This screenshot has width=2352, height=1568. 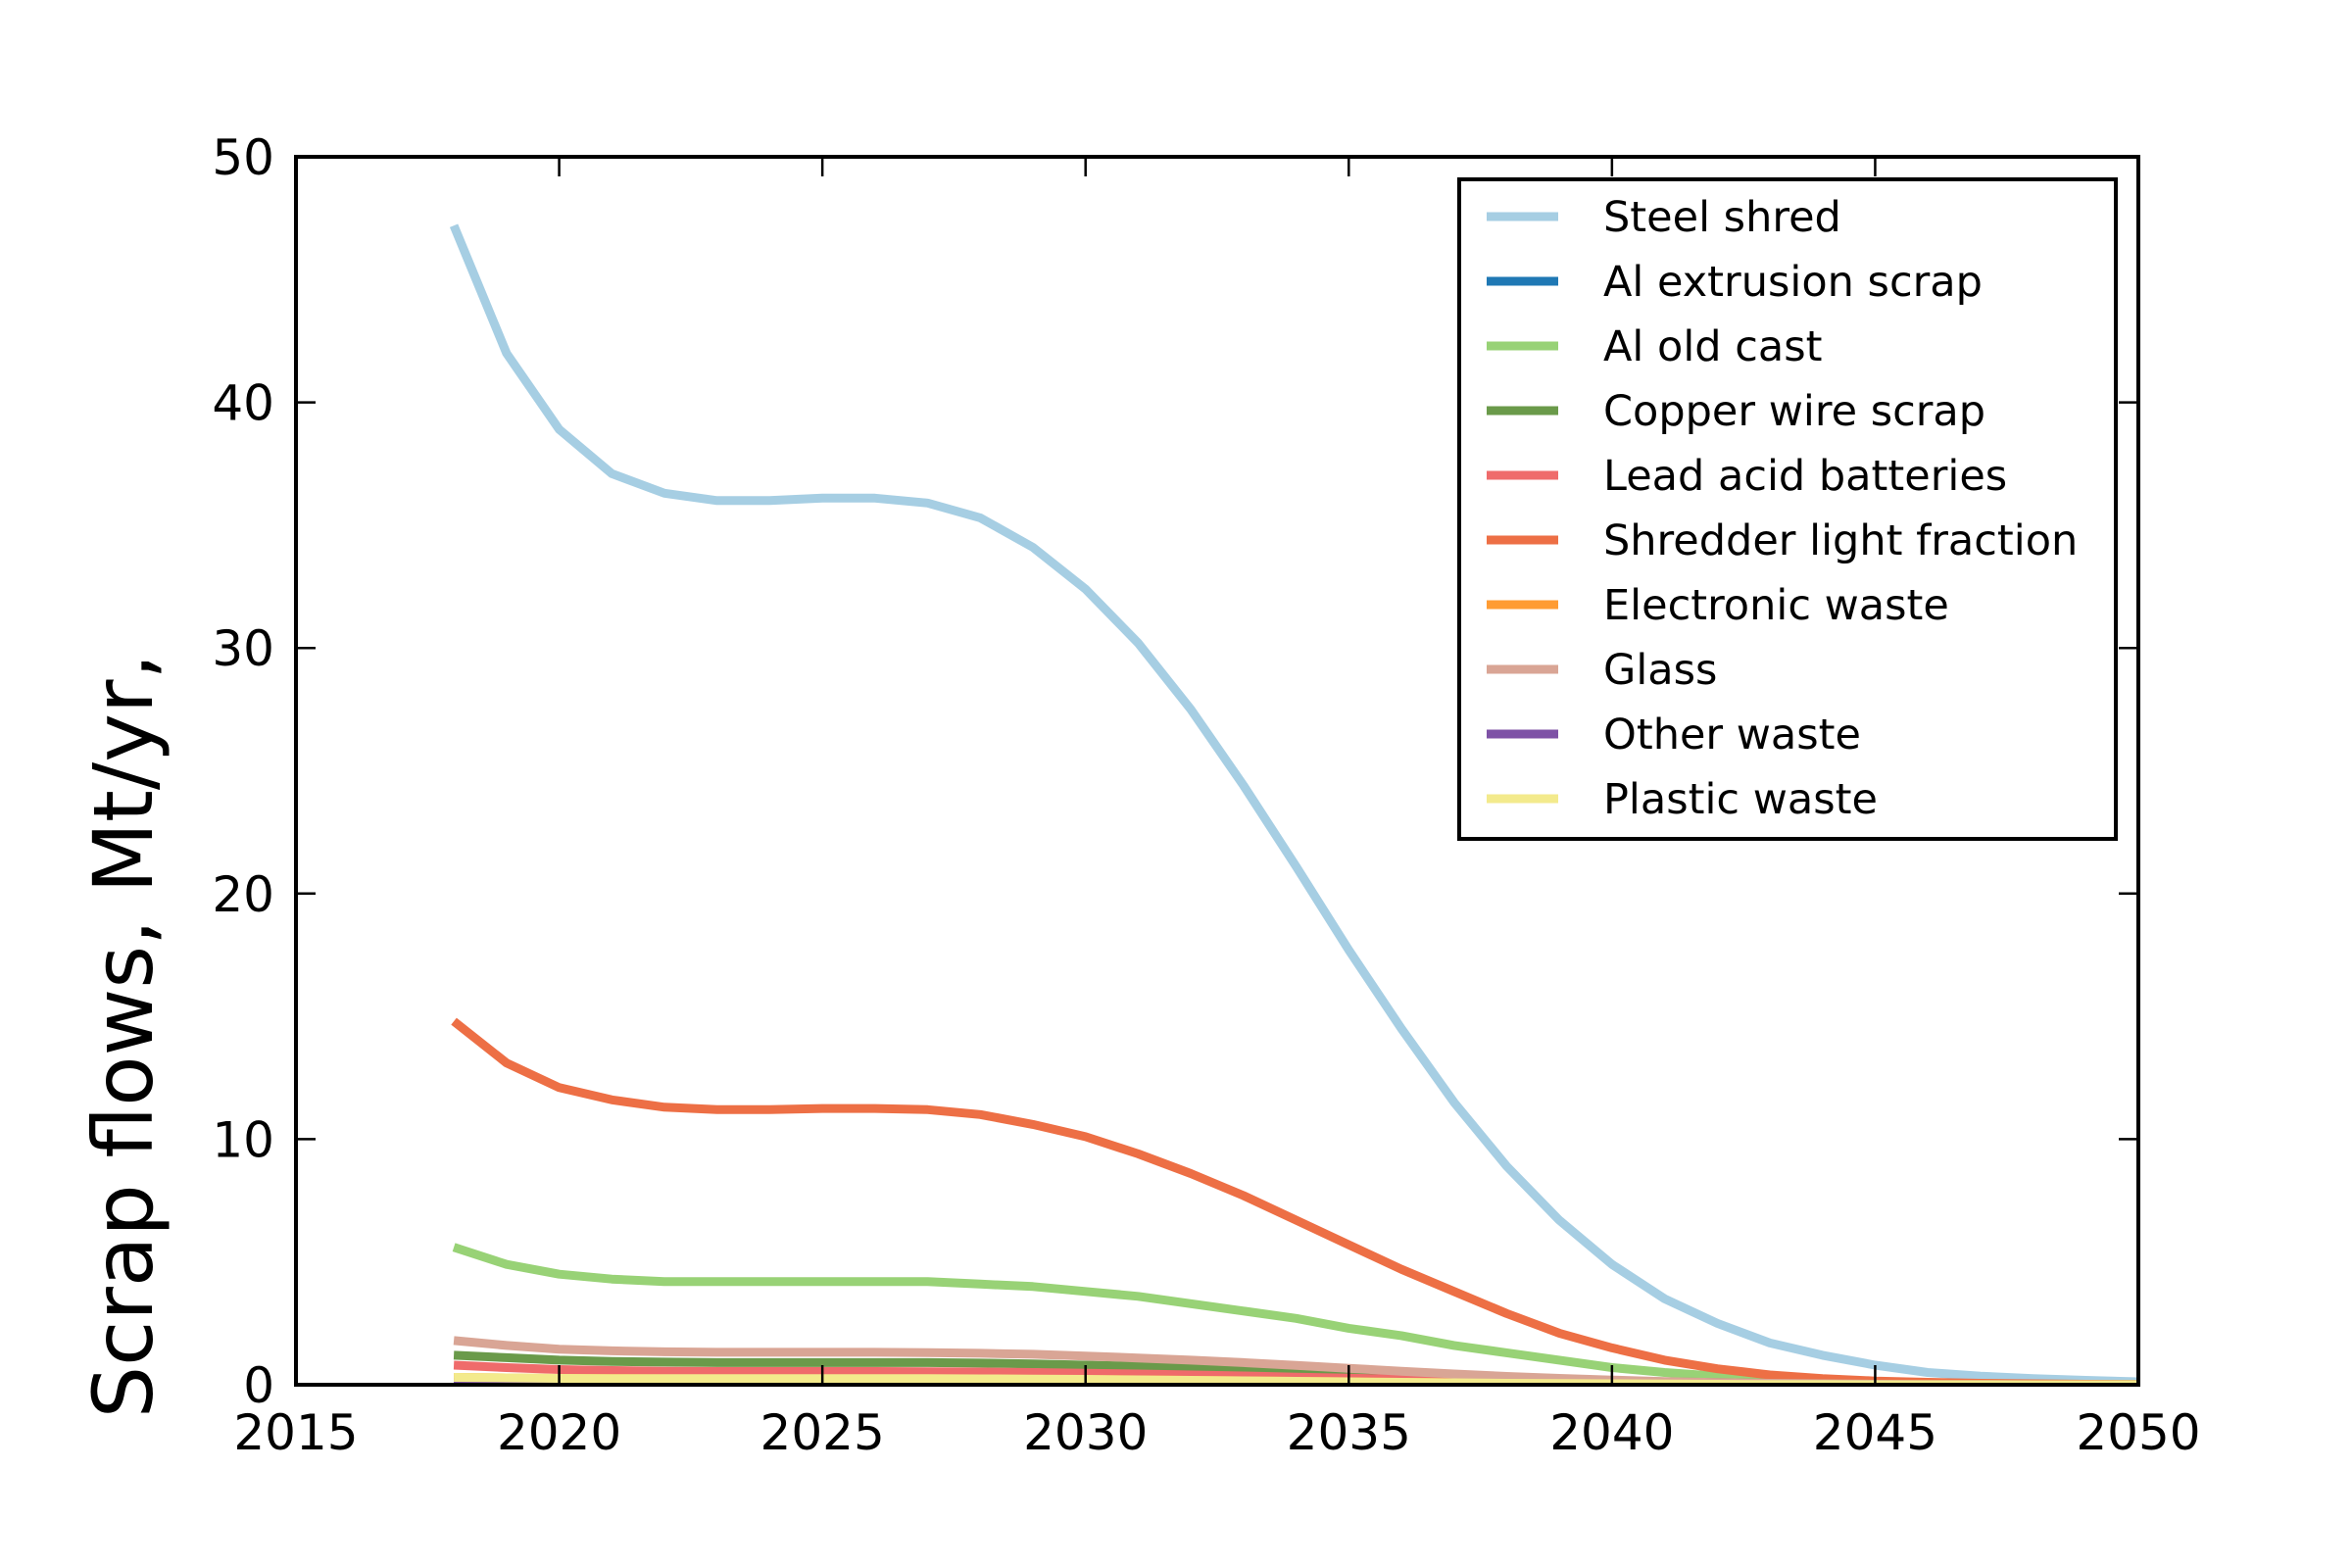 I want to click on x-tick-label: 2020, so click(x=559, y=1432).